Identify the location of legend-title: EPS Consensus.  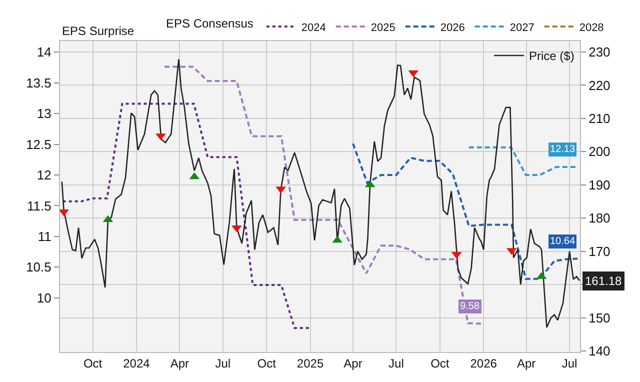
(210, 23).